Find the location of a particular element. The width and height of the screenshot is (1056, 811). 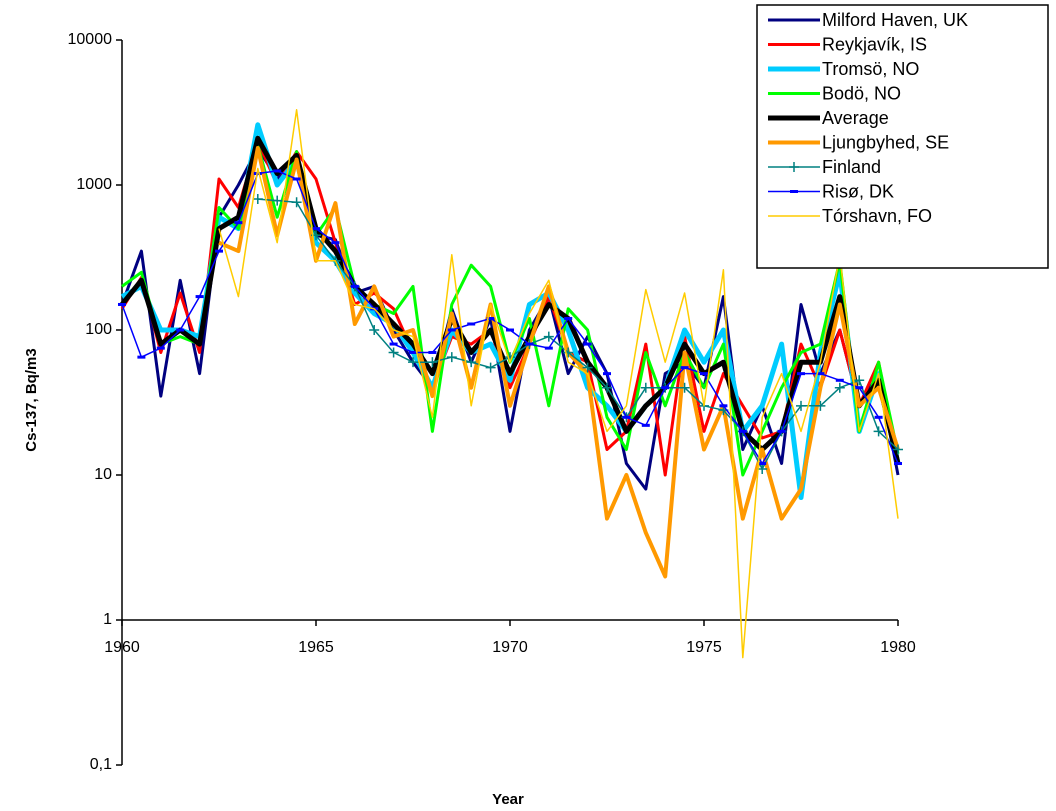

y-tick-label: 1000 is located at coordinates (94, 184).